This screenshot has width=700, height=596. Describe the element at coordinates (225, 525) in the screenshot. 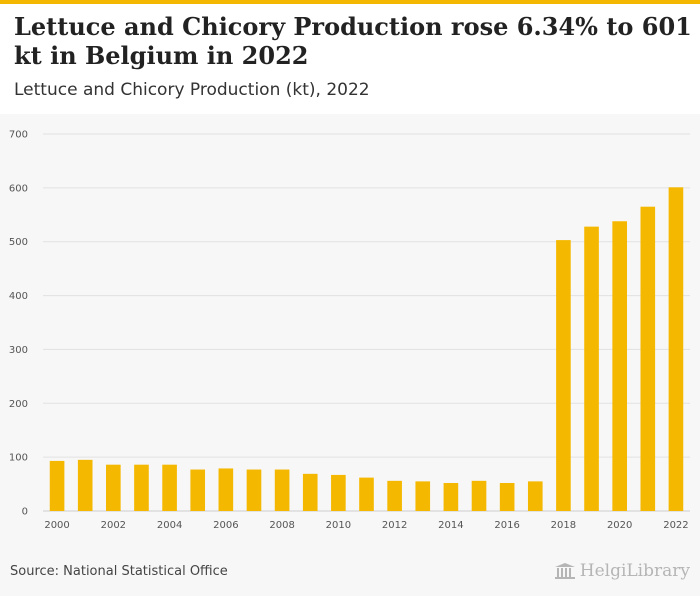

I see `x-tick-label: 2006` at that location.